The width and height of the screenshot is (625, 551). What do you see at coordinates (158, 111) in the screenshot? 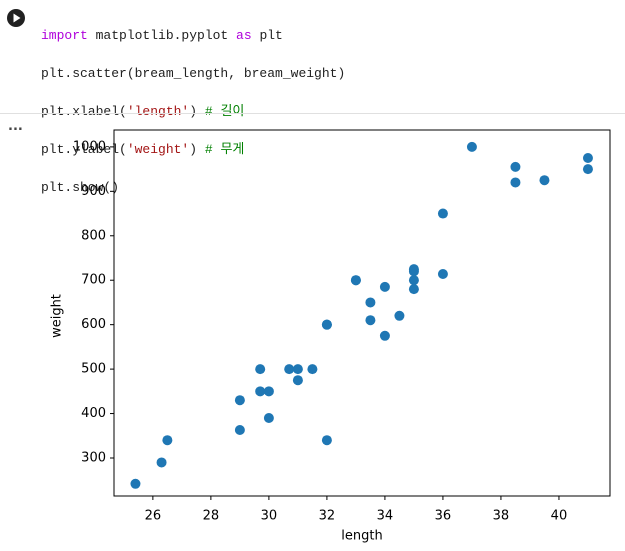
I see `string: 'length'` at bounding box center [158, 111].